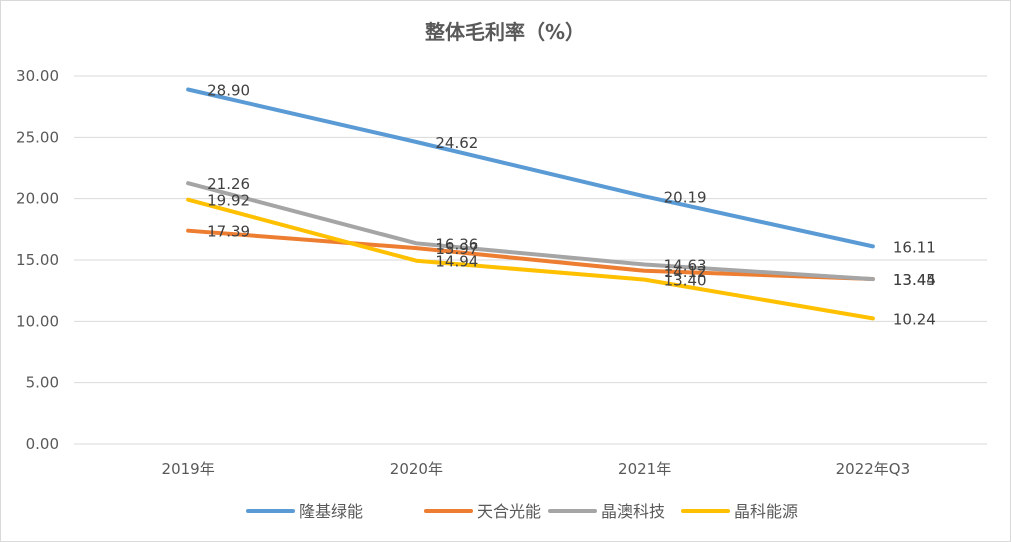 The height and width of the screenshot is (542, 1011). I want to click on x-tick-label: 2019年, so click(188, 469).